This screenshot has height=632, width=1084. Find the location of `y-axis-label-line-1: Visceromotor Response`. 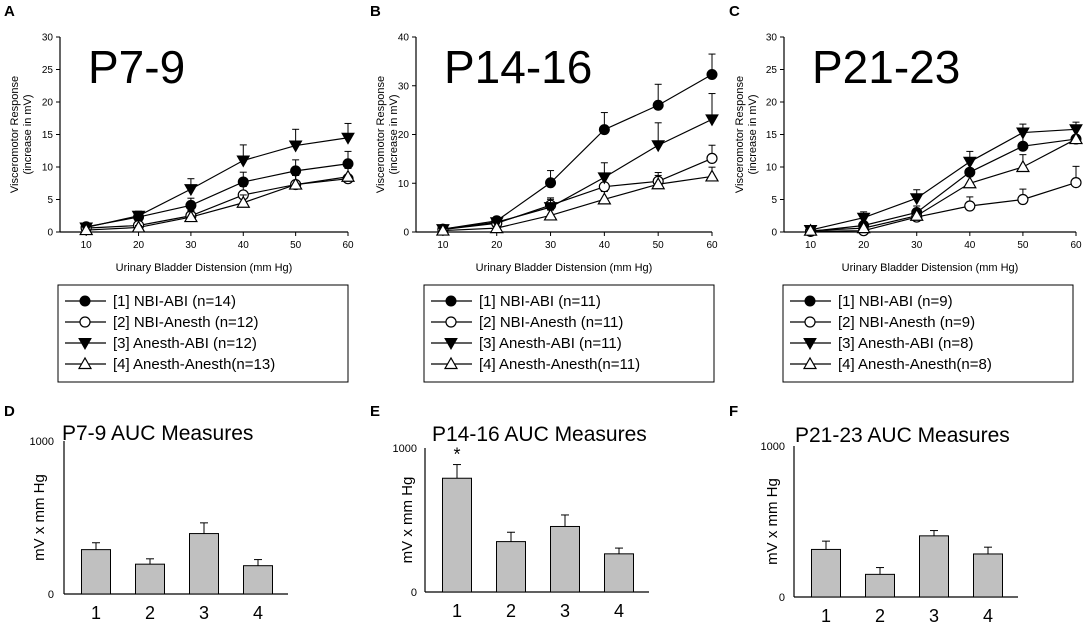

y-axis-label-line-1: Visceromotor Response is located at coordinates (740, 134).